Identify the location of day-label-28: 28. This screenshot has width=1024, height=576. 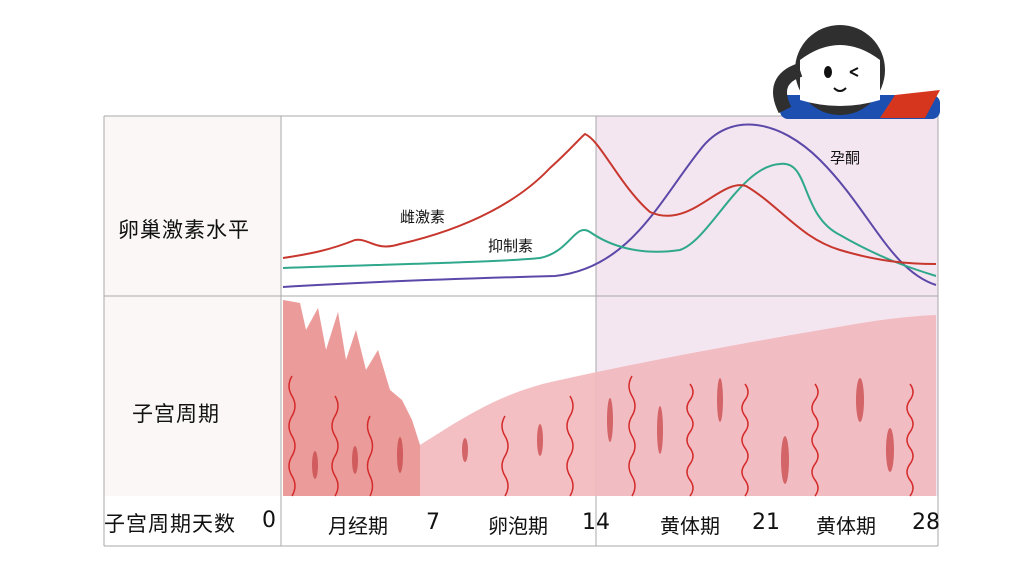
(926, 522).